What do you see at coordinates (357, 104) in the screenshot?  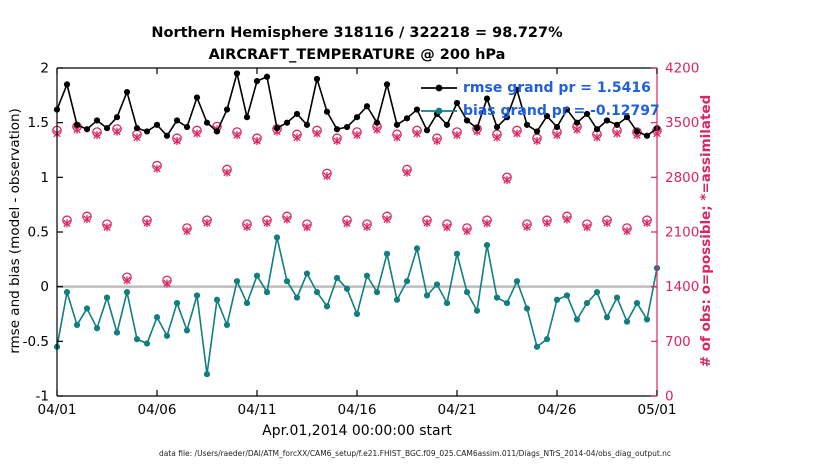 I see `rmse-series` at bounding box center [357, 104].